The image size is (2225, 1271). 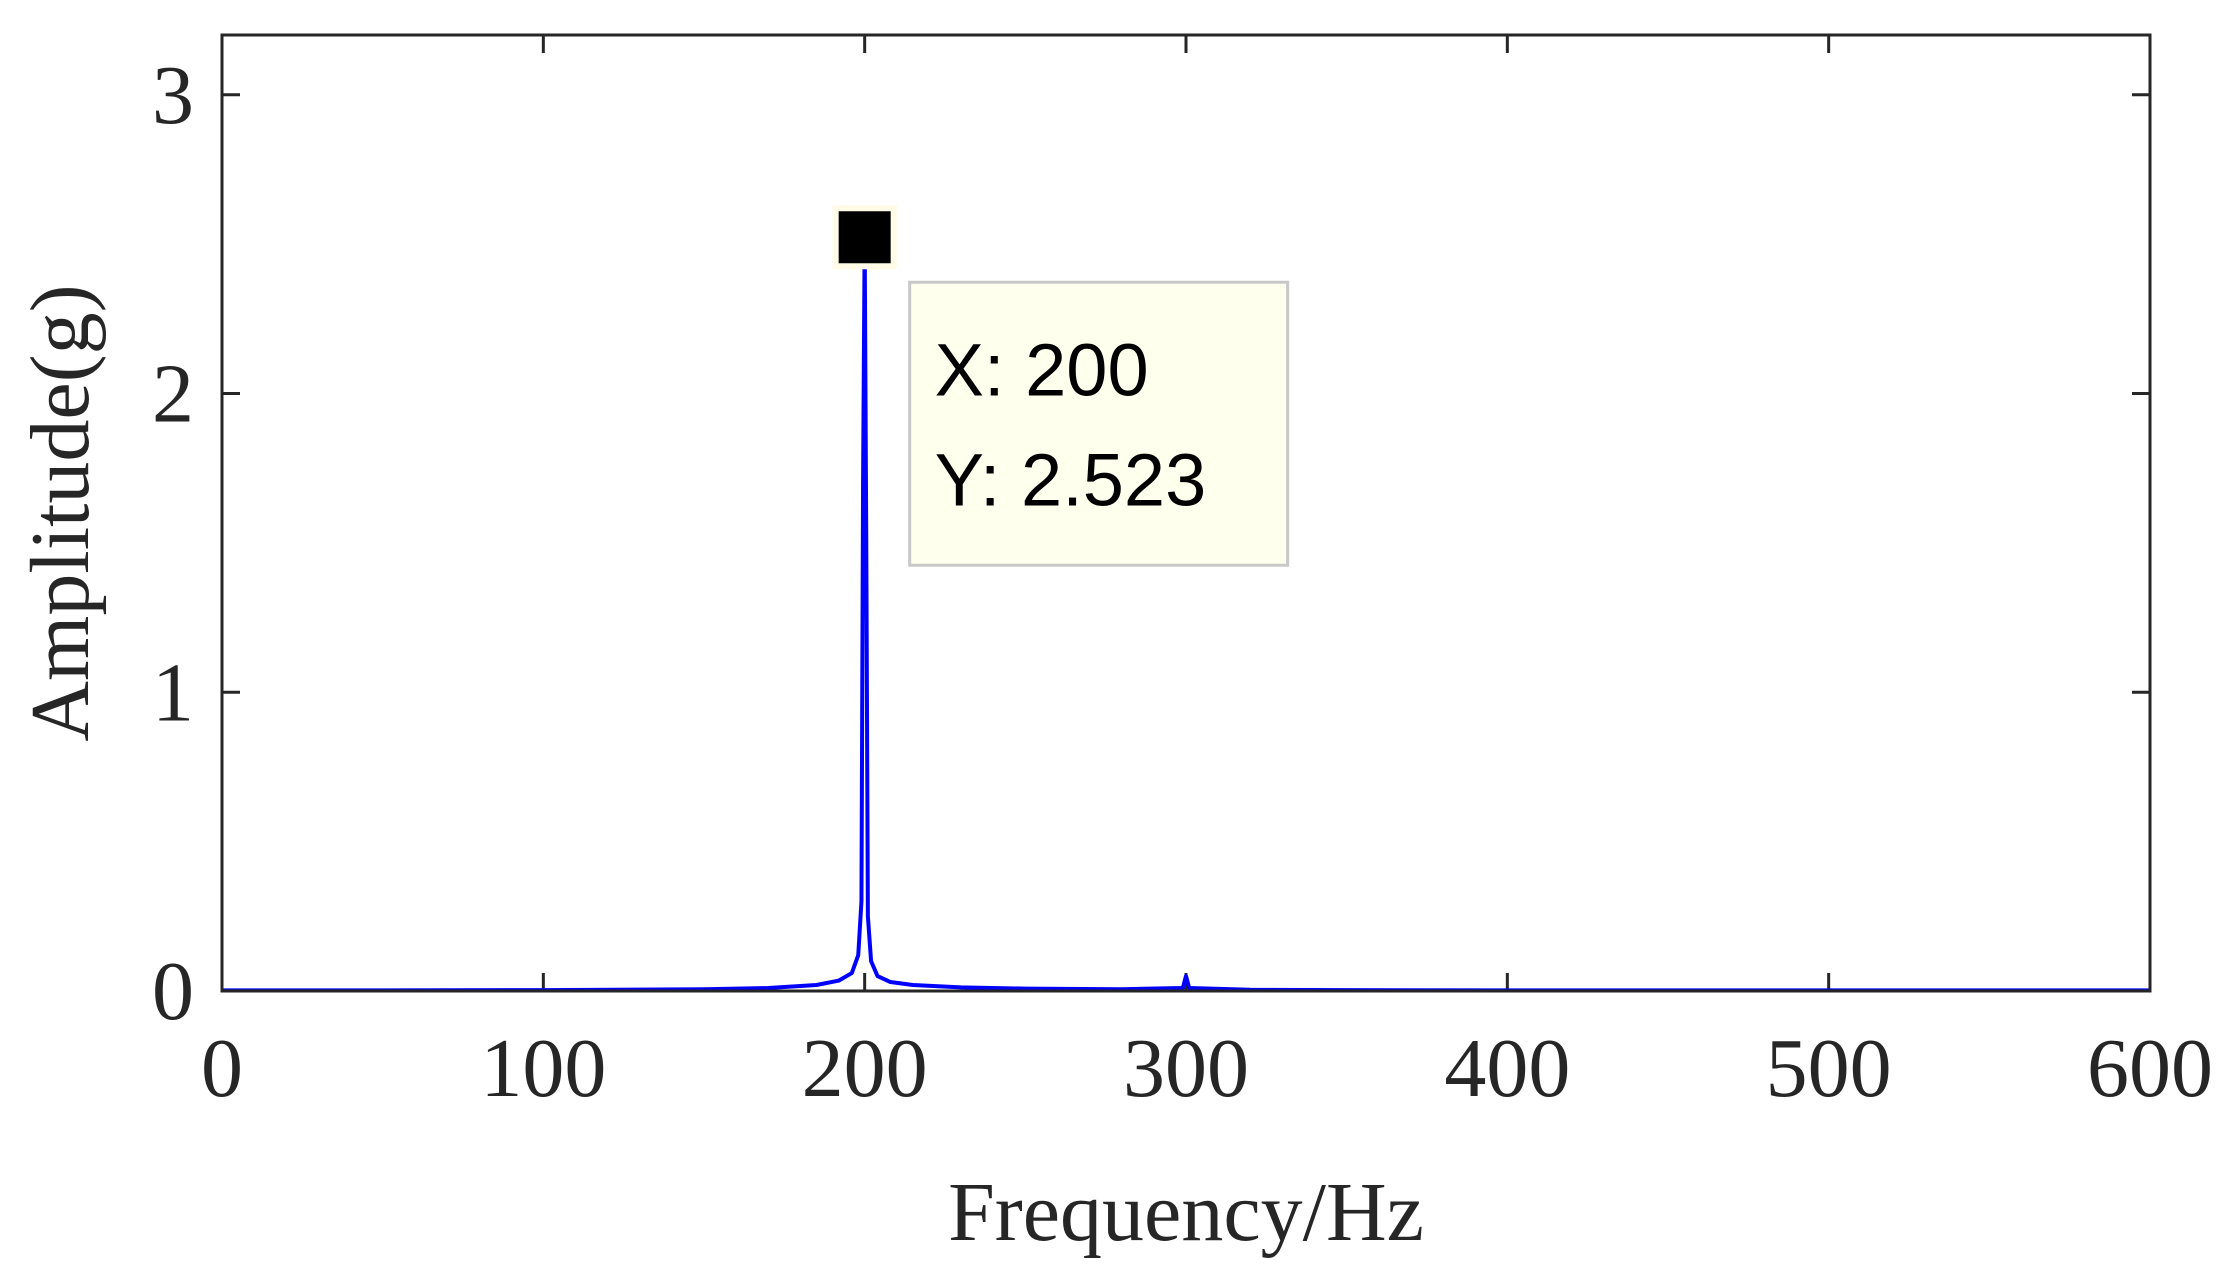 What do you see at coordinates (1186, 1068) in the screenshot?
I see `x-tick-label: 300` at bounding box center [1186, 1068].